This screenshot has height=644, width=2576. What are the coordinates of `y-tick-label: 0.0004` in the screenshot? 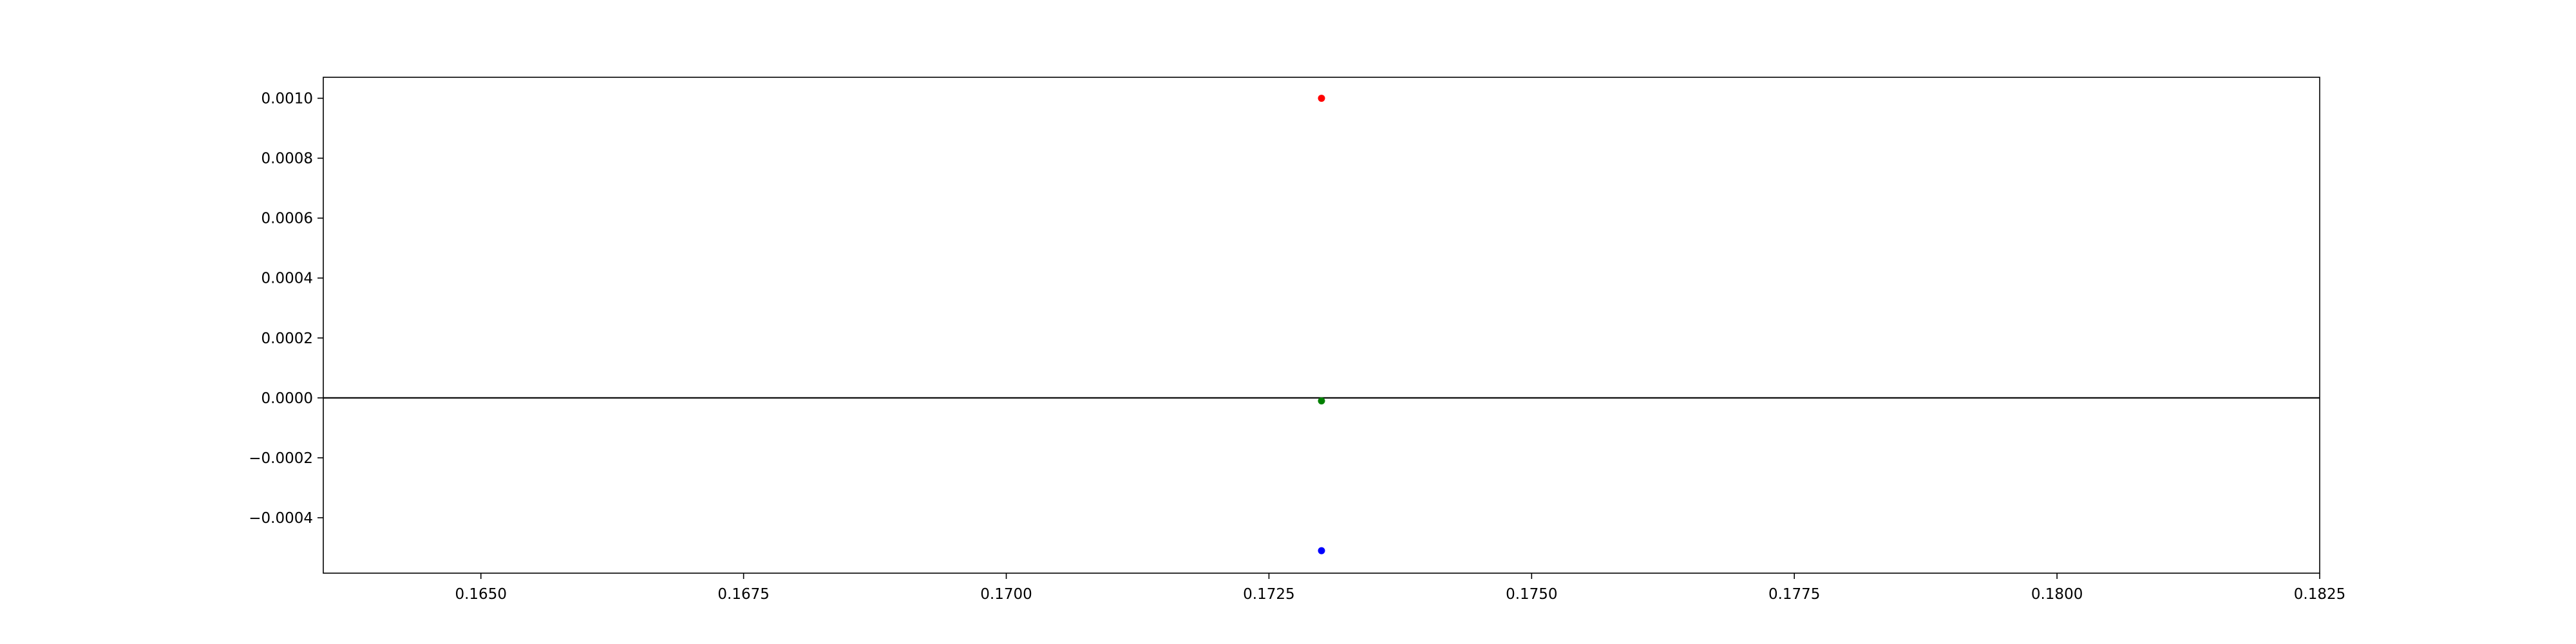 It's located at (287, 278).